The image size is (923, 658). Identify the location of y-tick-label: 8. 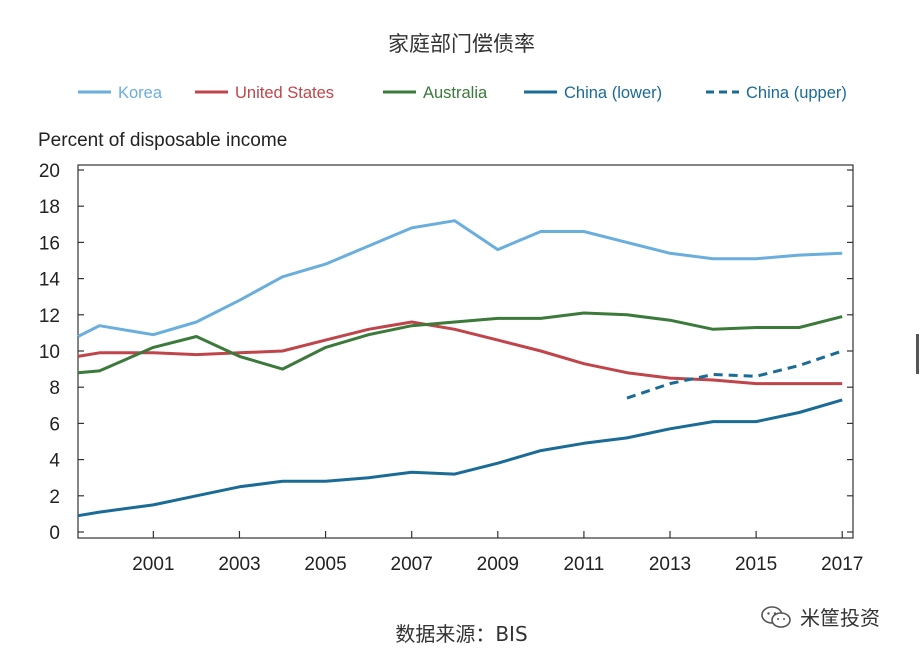
(54, 388).